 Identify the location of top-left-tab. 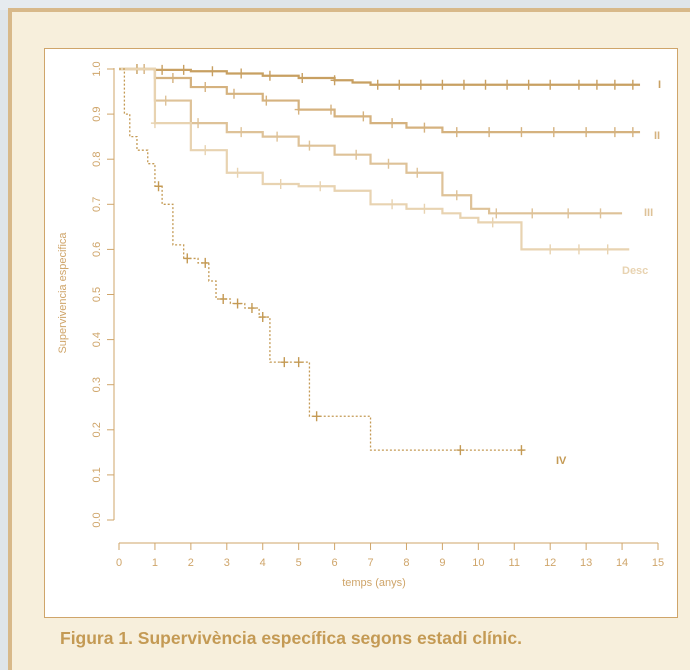
(60, 5).